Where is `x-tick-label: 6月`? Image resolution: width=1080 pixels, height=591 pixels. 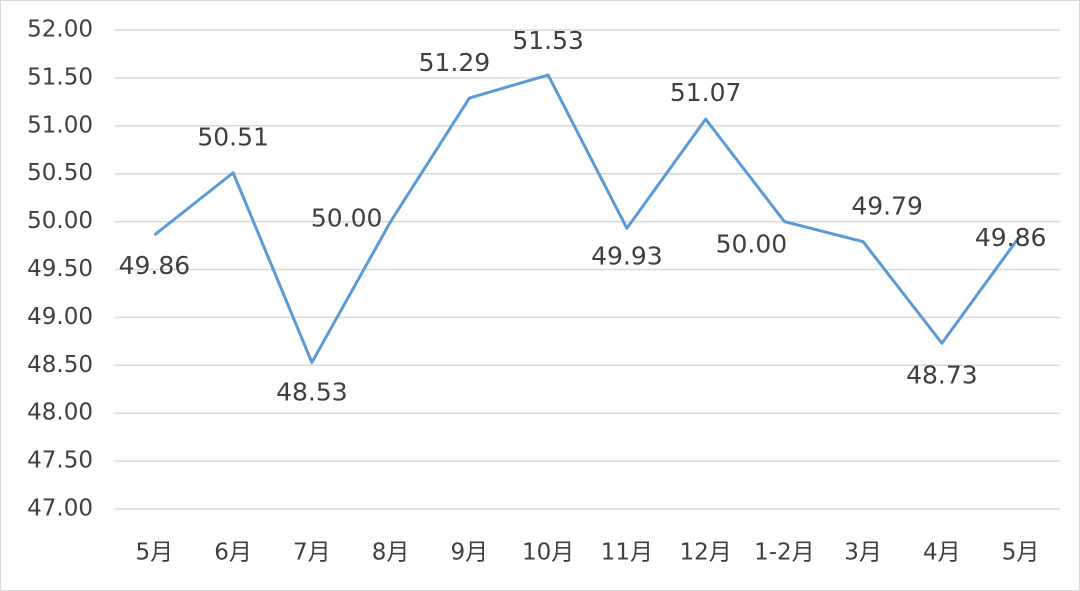
x-tick-label: 6月 is located at coordinates (233, 553).